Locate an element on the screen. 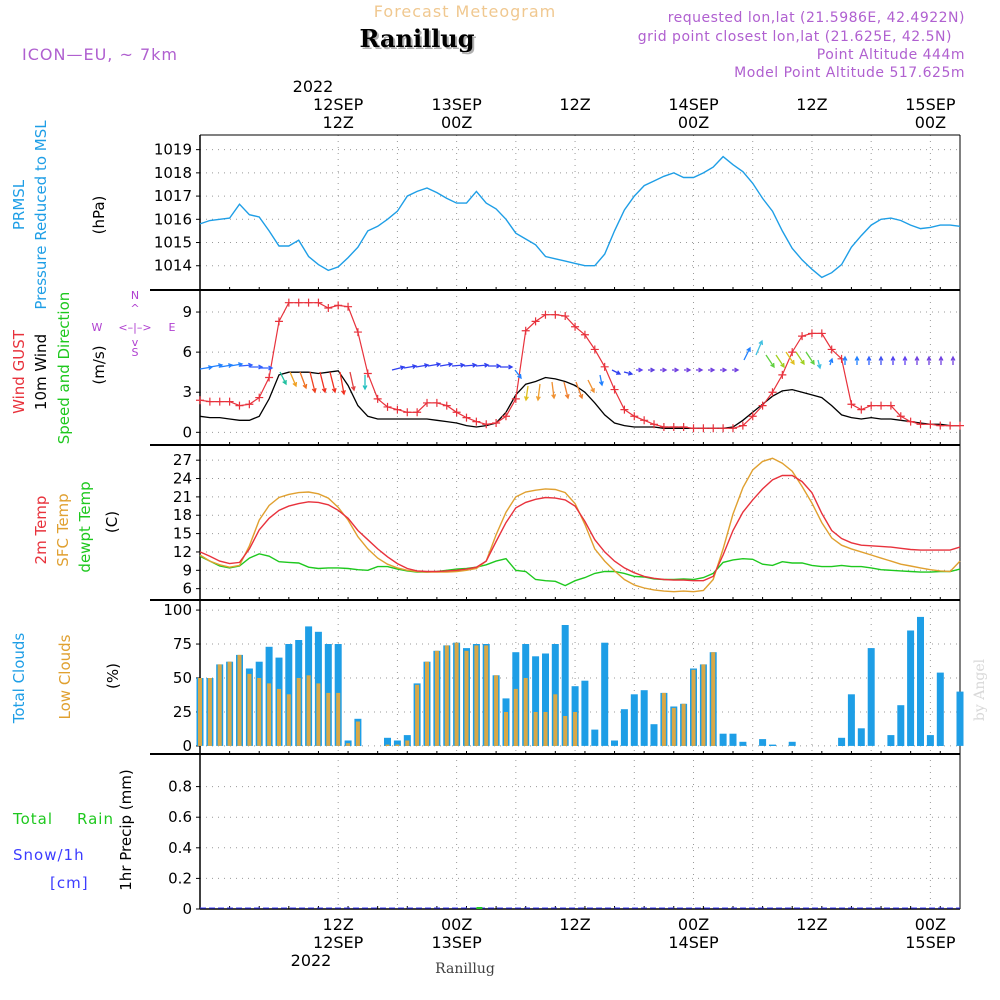 The image size is (1000, 1000). point-altitude: Point Altitude 444m is located at coordinates (891, 55).